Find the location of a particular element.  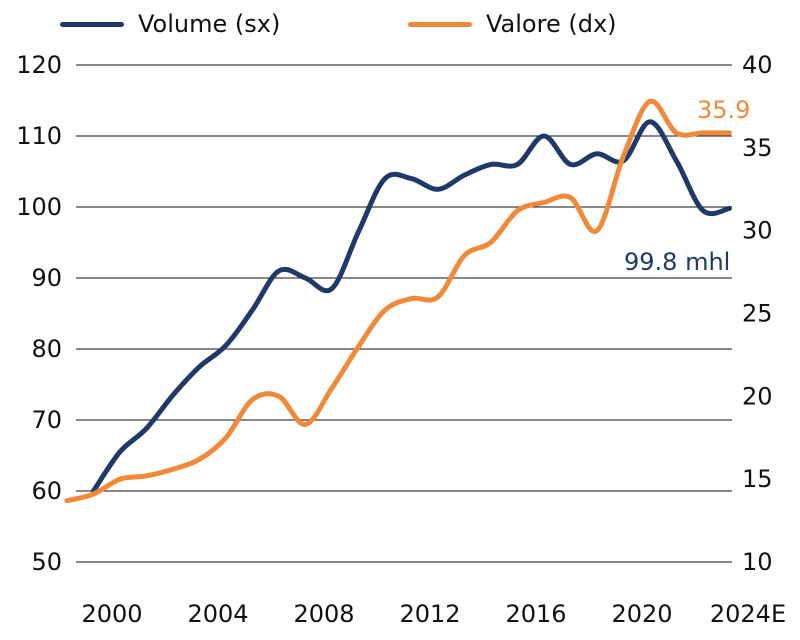

y-right-tick: 40 is located at coordinates (757, 65).